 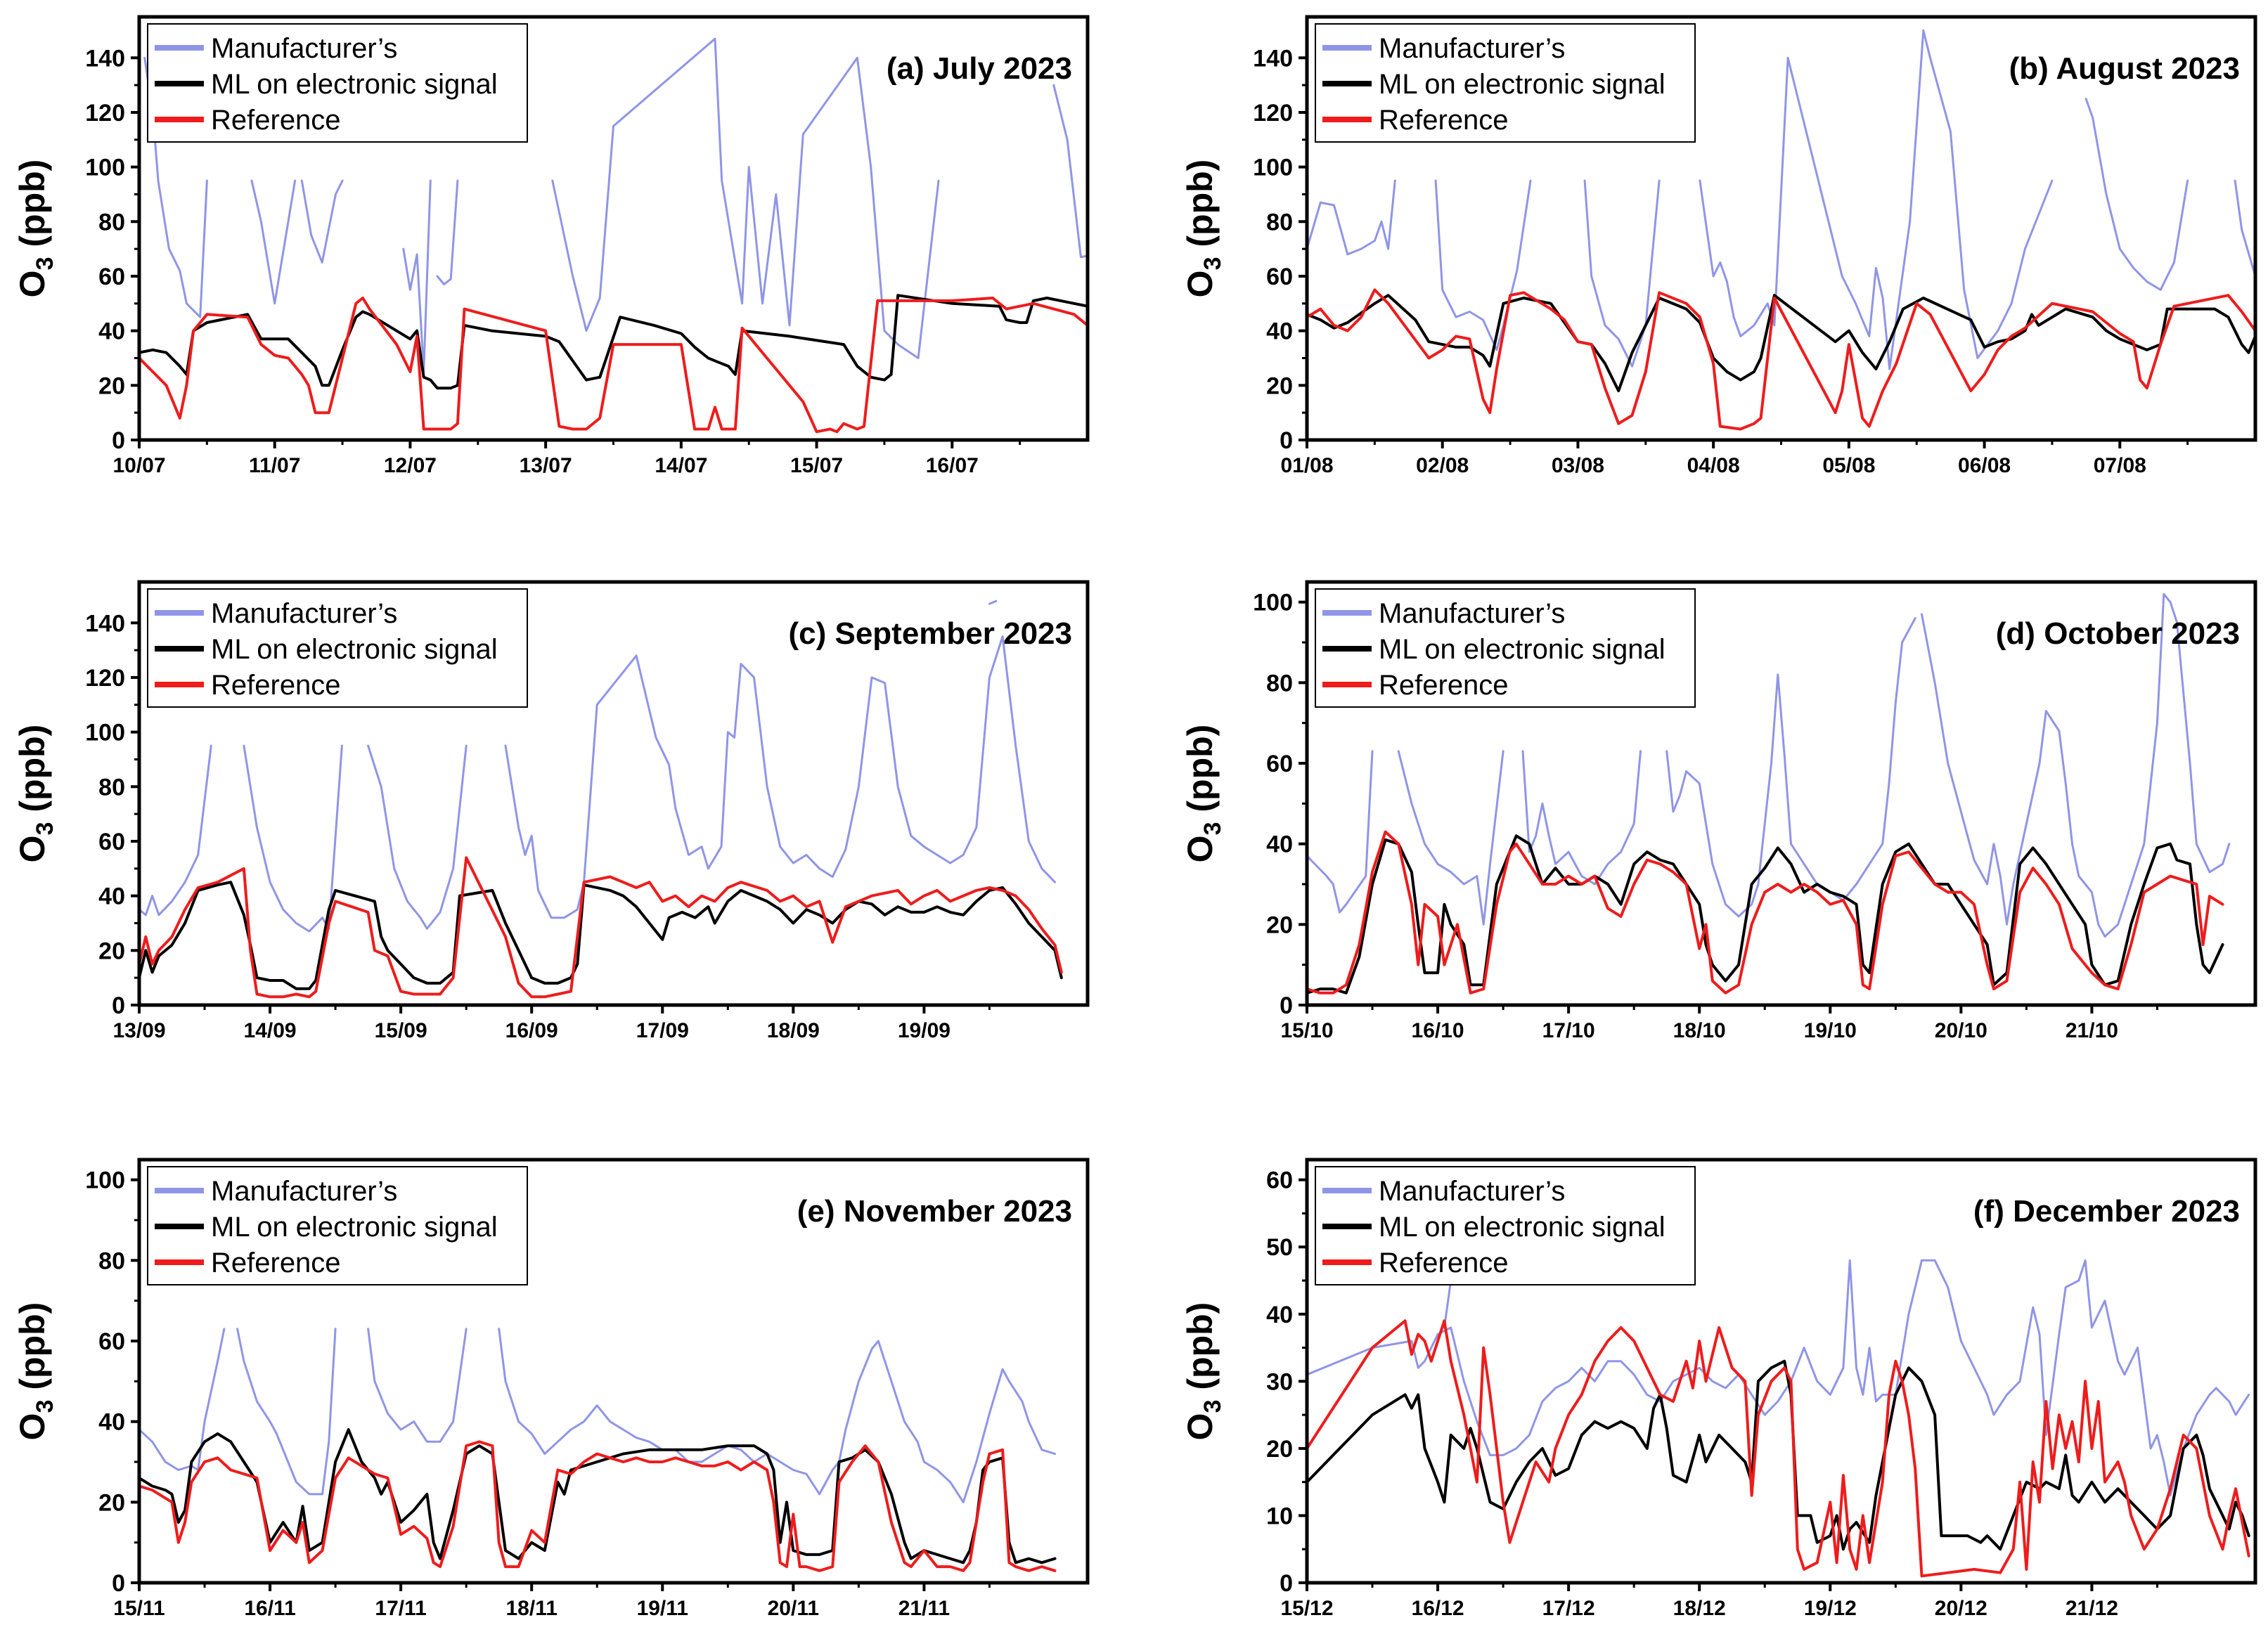 I want to click on x-tick-label: 16/10, so click(x=1438, y=1030).